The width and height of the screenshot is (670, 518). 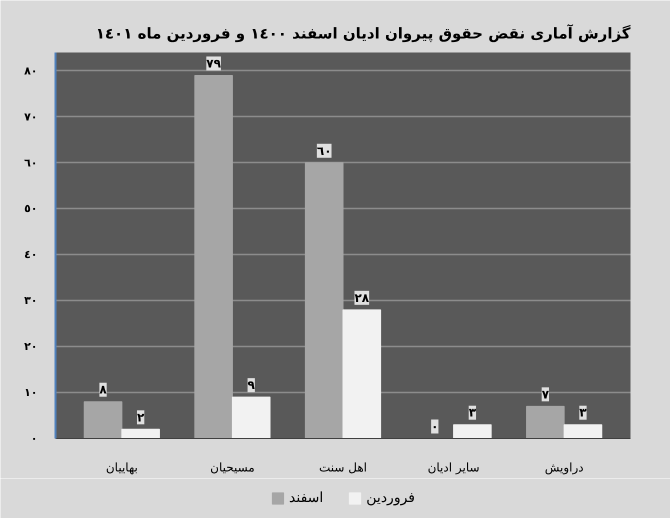 I want to click on y-tick-label: ٣٠, so click(x=31, y=301).